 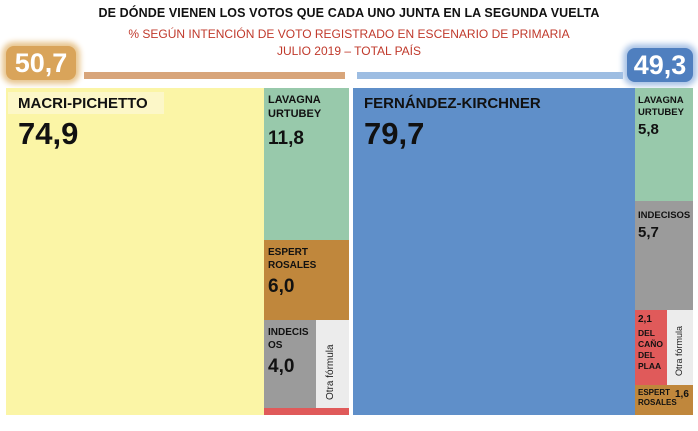 What do you see at coordinates (490, 75) in the screenshot?
I see `right-total-bar` at bounding box center [490, 75].